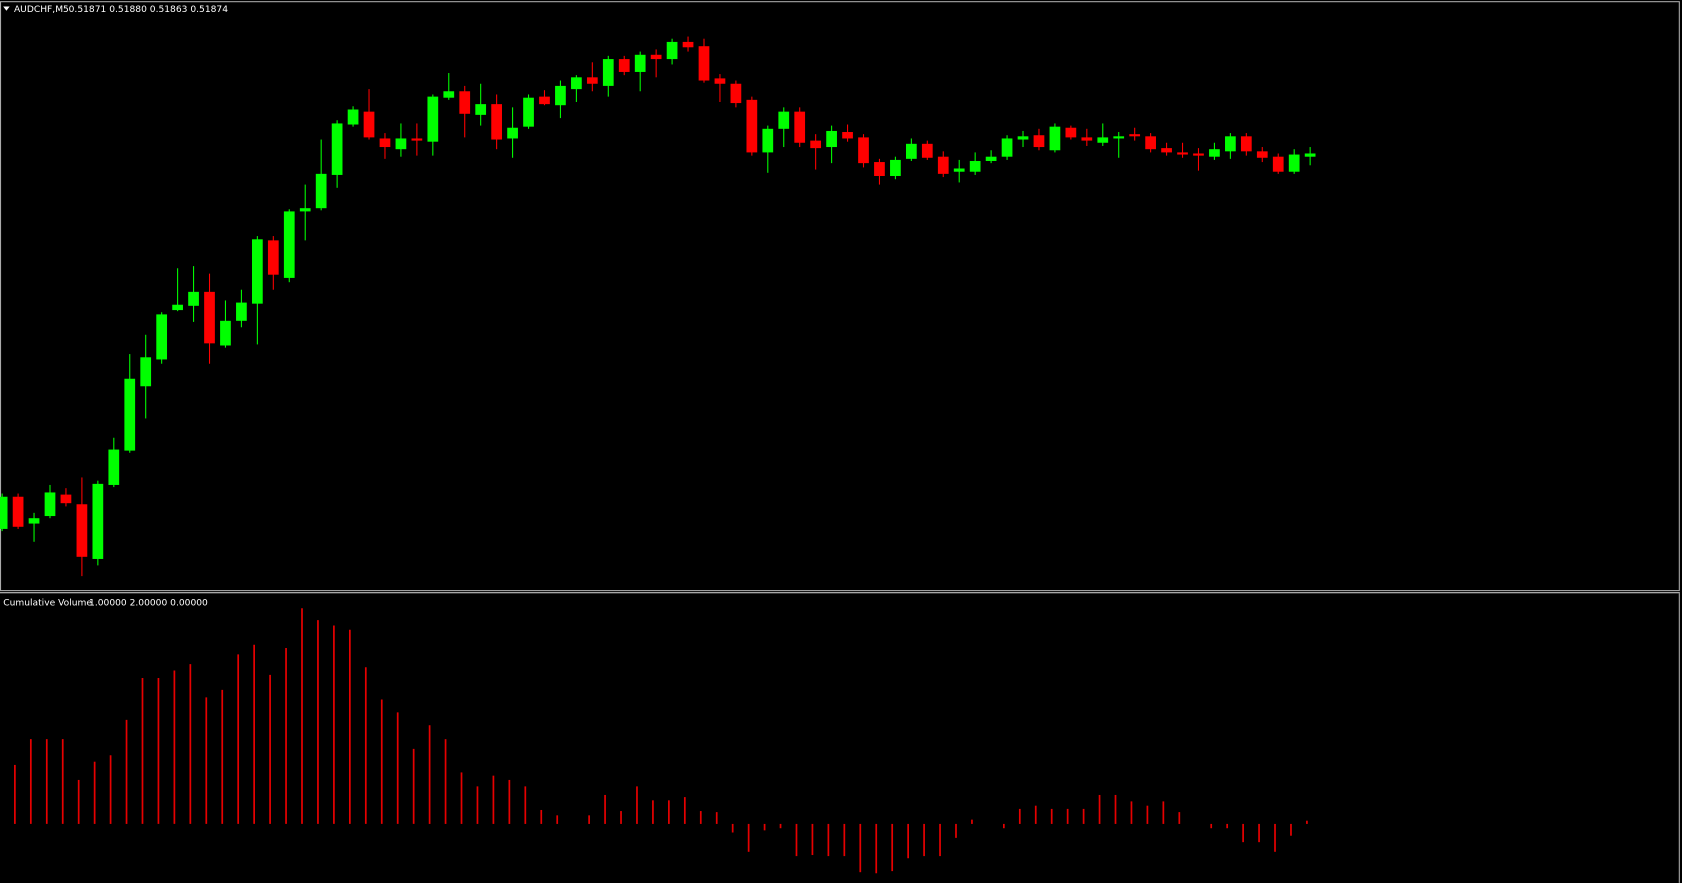 The image size is (1682, 883). What do you see at coordinates (149, 10) in the screenshot?
I see `quote-label: 0.51871 0.51880 0.51863 0.51874` at bounding box center [149, 10].